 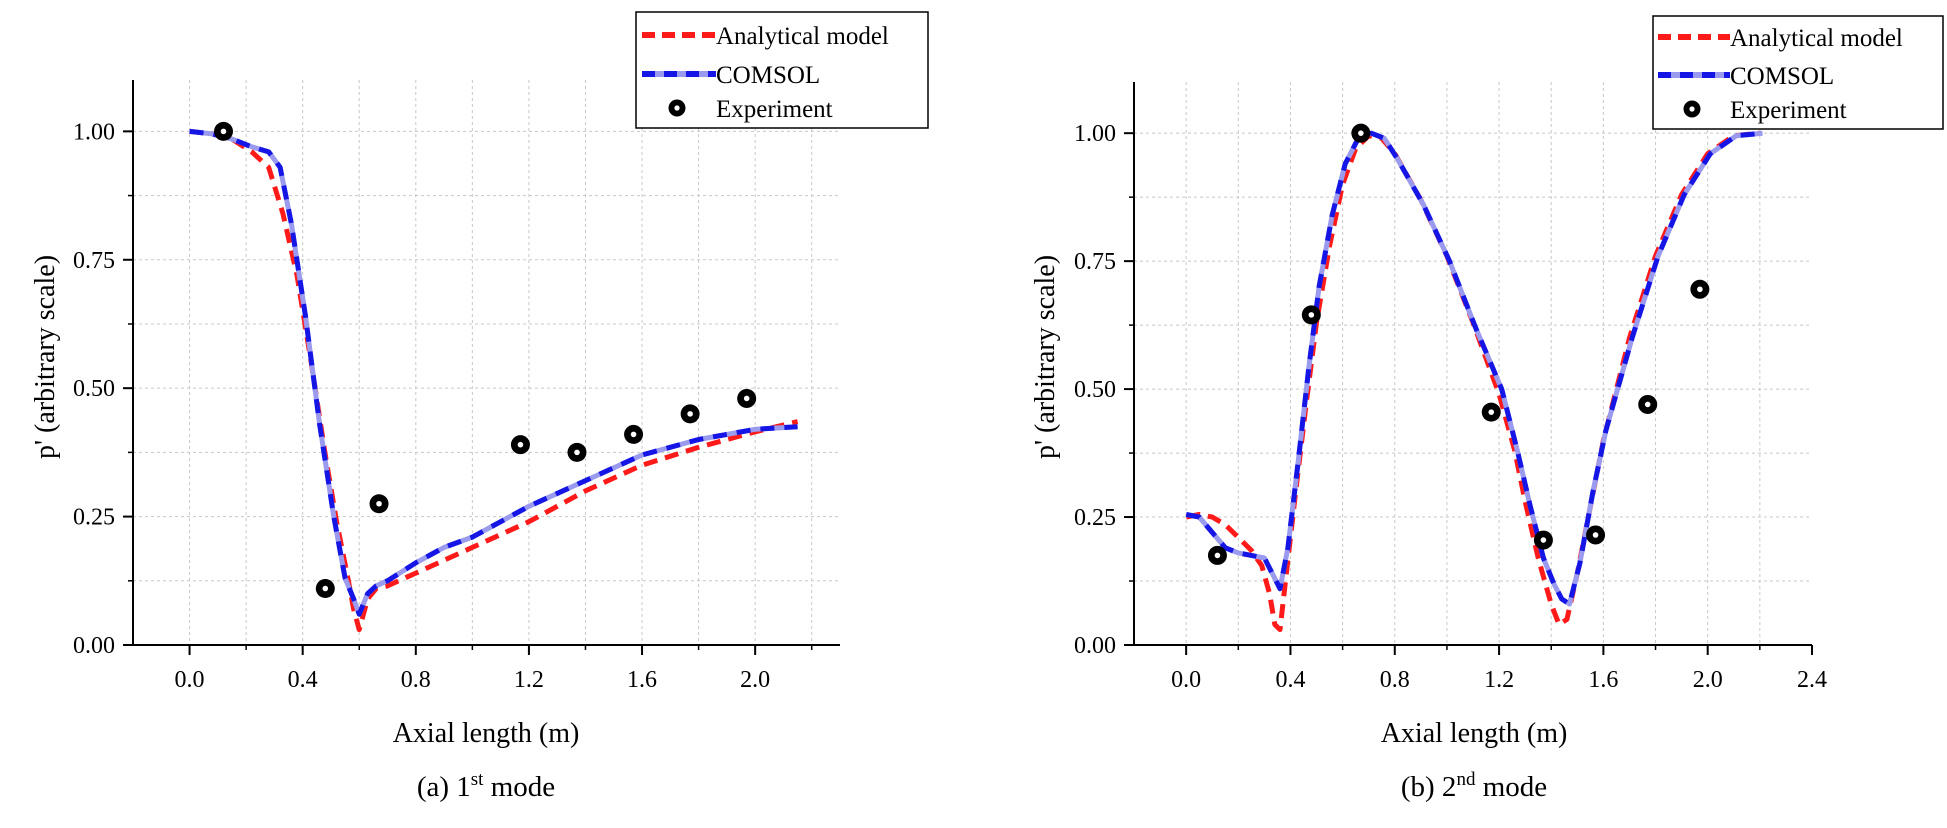 What do you see at coordinates (1466, 779) in the screenshot?
I see `caption-superscript: nd` at bounding box center [1466, 779].